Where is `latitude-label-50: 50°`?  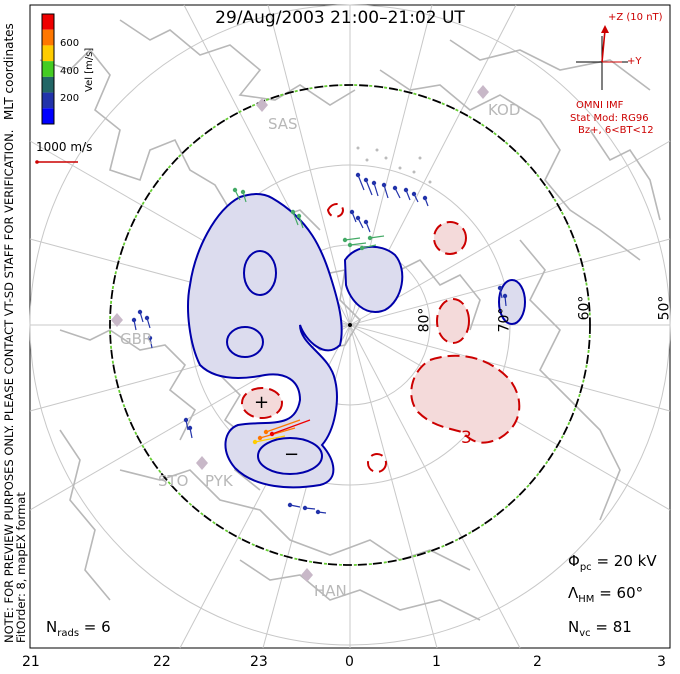 latitude-label-50: 50° is located at coordinates (664, 308).